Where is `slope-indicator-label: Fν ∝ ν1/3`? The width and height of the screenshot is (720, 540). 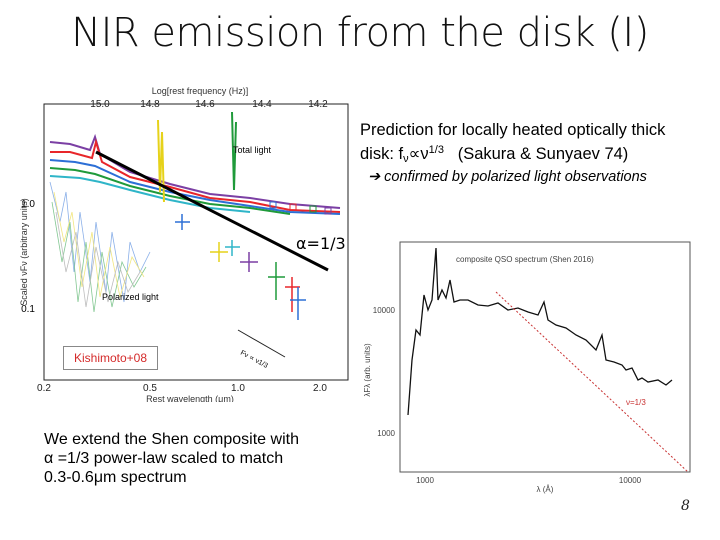
slope-indicator-label: Fν ∝ ν1/3 is located at coordinates (254, 360).